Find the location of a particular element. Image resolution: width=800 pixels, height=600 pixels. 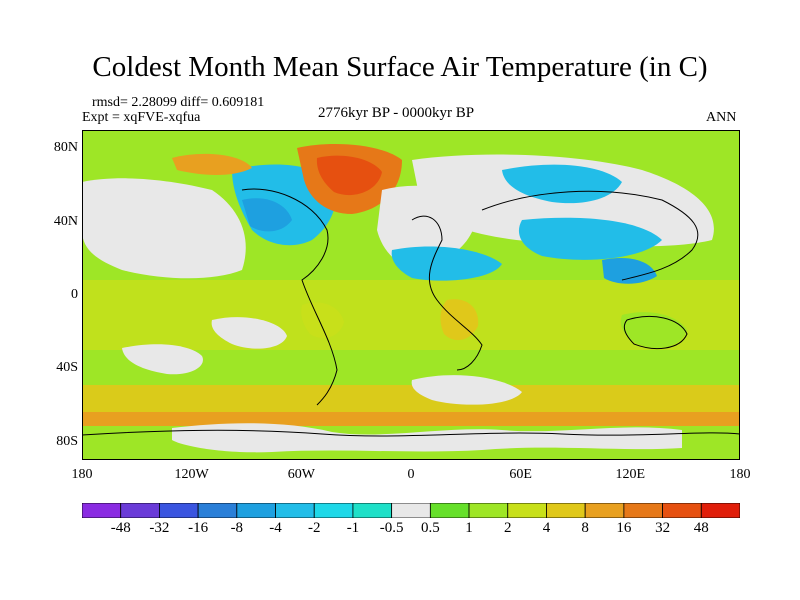

southern-africa-warm-region is located at coordinates (459, 320).